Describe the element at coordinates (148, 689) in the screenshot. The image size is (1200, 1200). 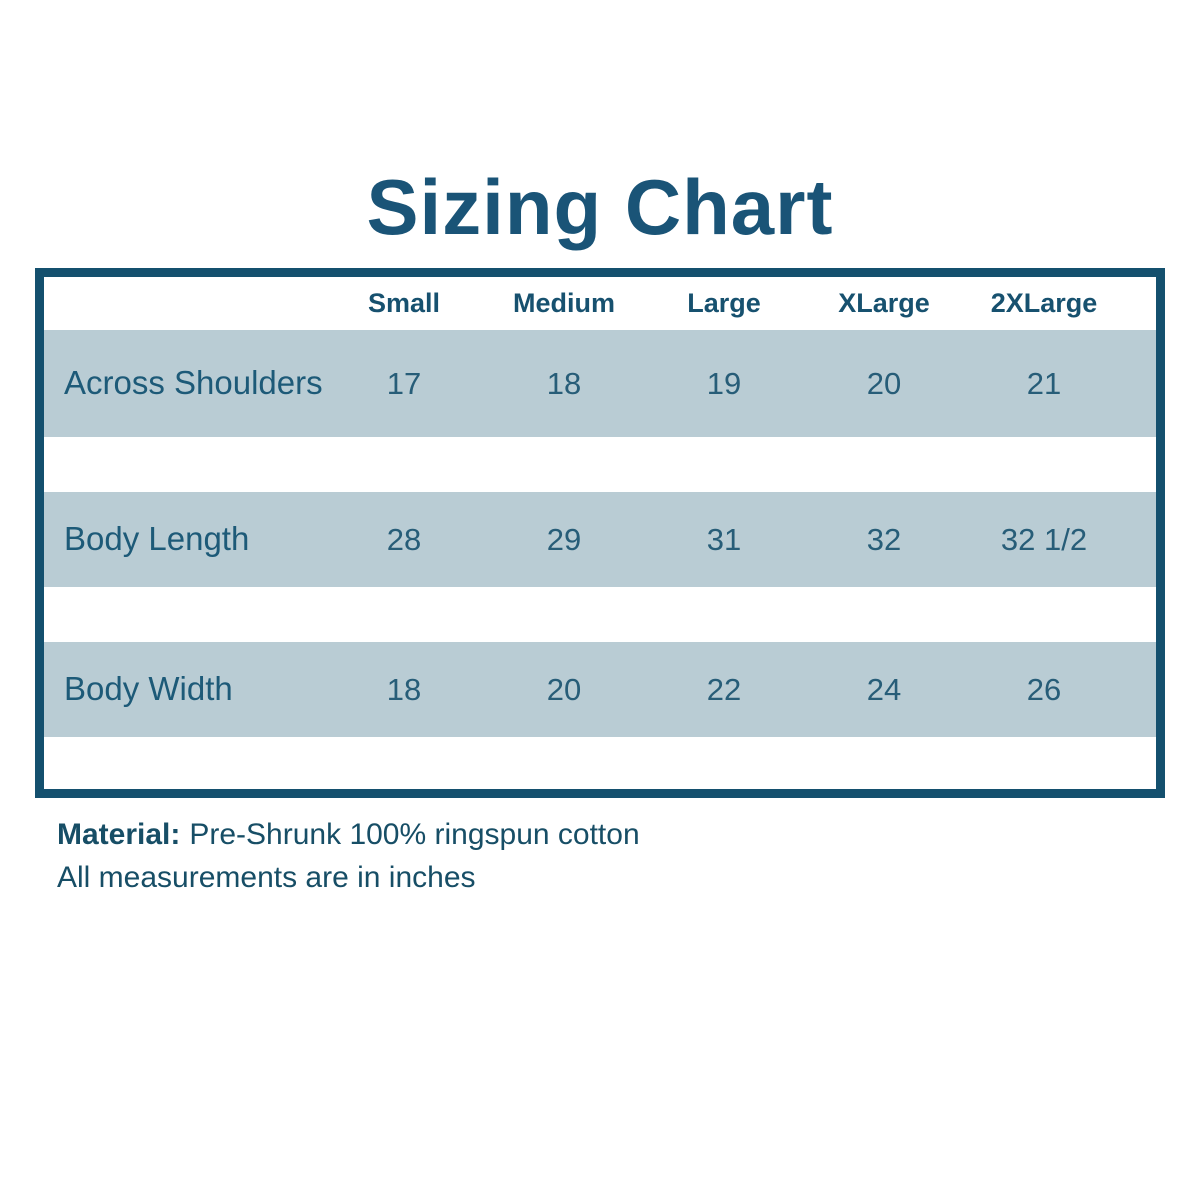
I see `row-label-body-width: Body Width` at that location.